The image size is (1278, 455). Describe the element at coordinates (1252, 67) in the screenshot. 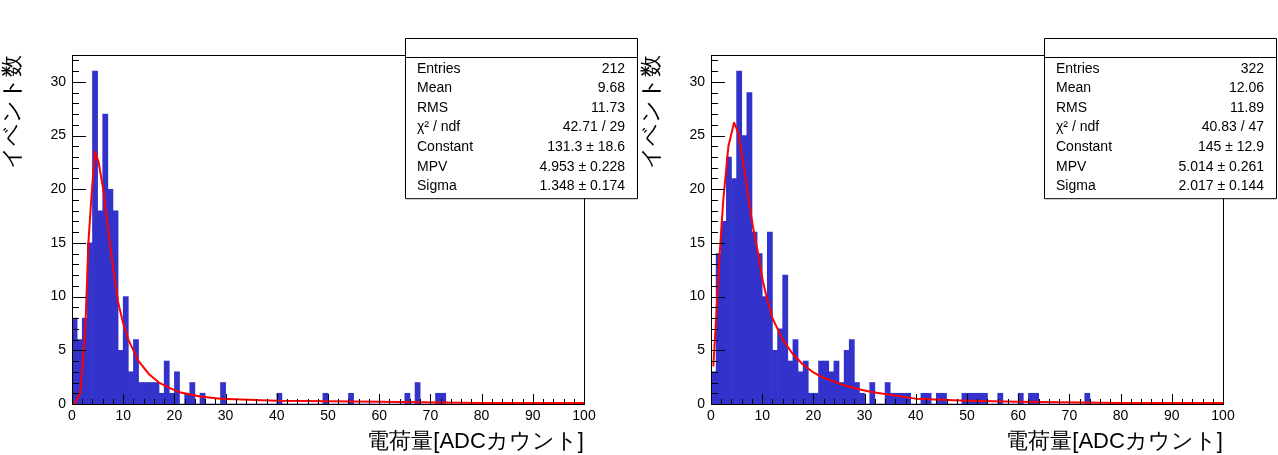

I see `text: 322` at that location.